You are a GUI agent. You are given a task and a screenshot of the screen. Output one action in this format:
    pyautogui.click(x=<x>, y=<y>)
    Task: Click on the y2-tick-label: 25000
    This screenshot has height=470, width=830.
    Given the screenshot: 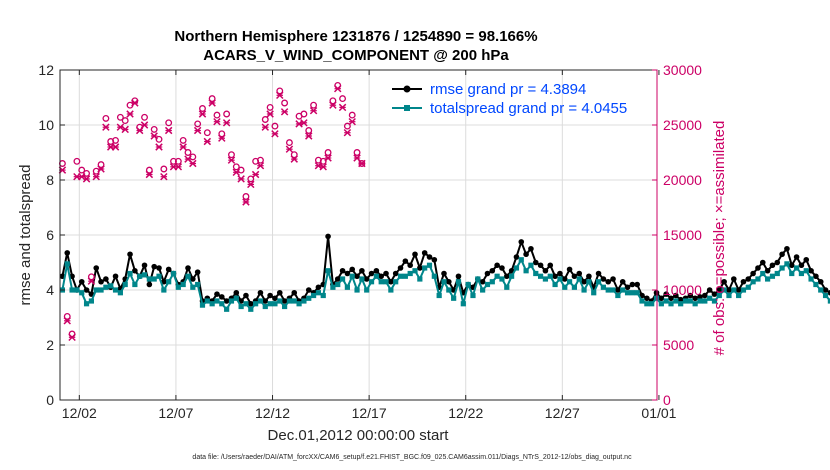 What is the action you would take?
    pyautogui.click(x=682, y=125)
    